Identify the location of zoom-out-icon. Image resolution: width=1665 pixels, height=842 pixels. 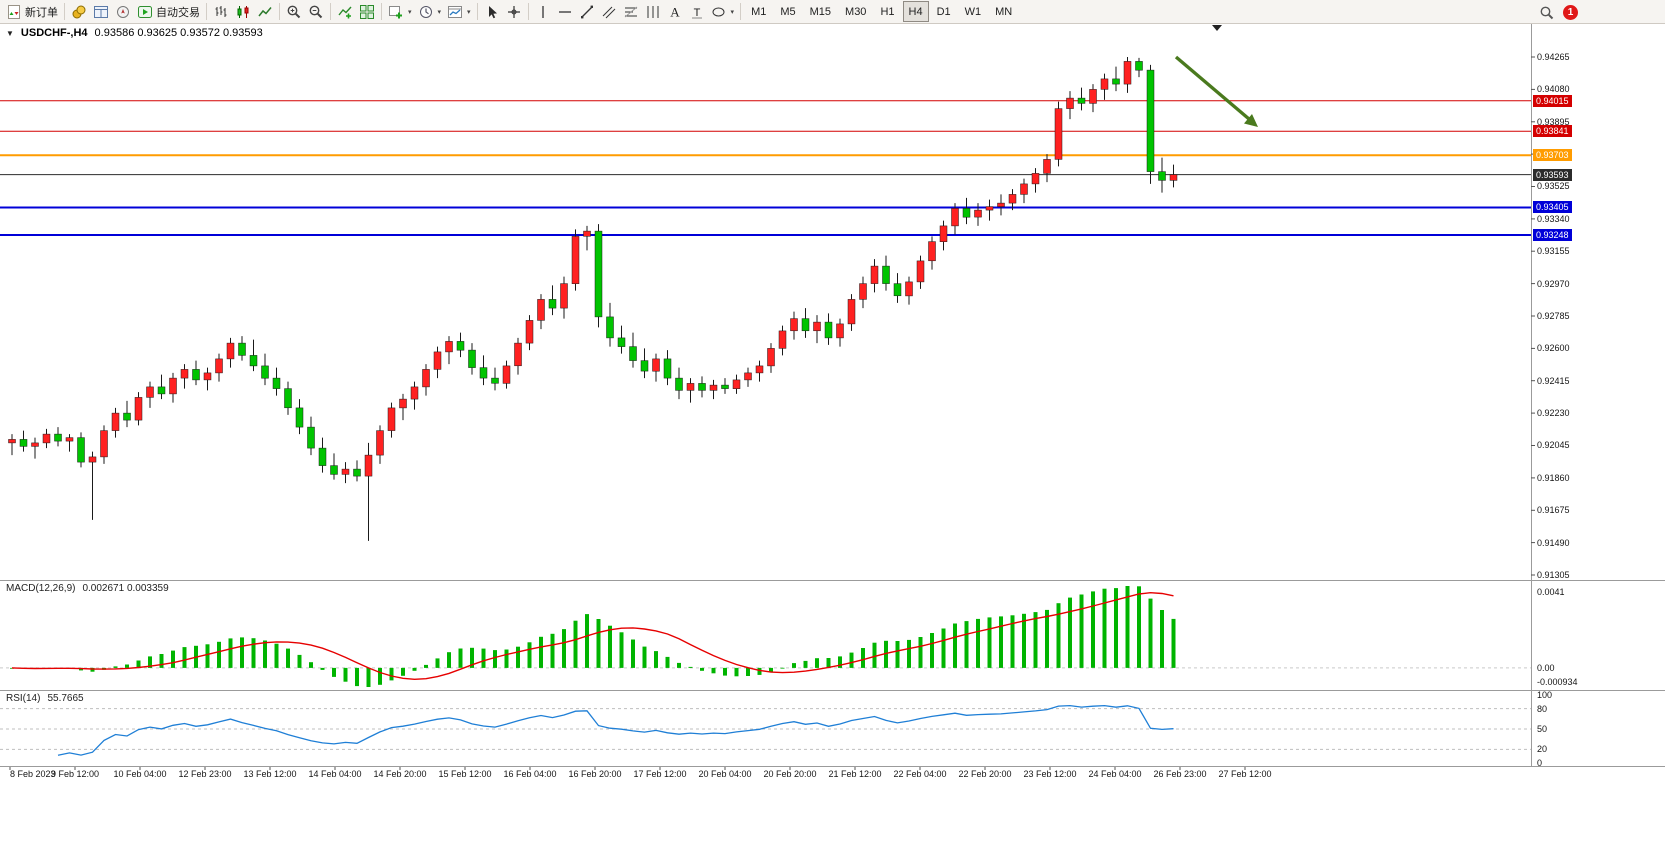
(316, 12).